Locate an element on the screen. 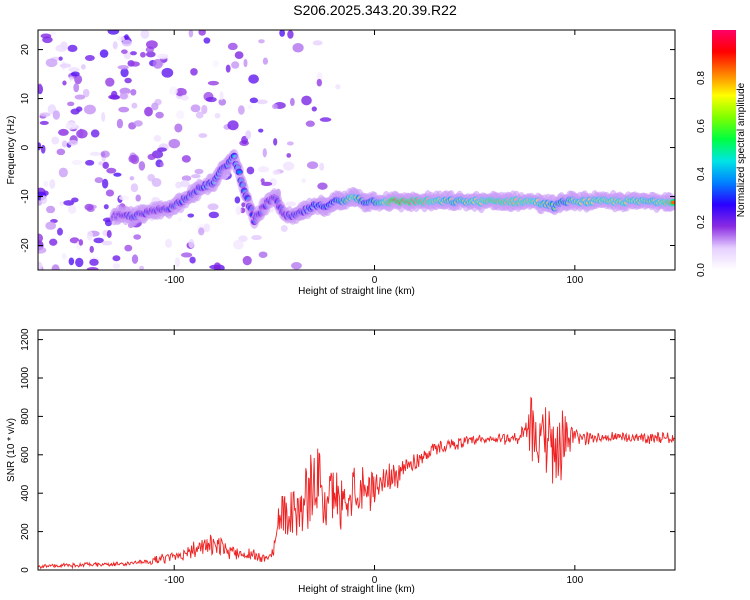 The image size is (750, 600). snr-ytick-label: 600 is located at coordinates (25, 454).